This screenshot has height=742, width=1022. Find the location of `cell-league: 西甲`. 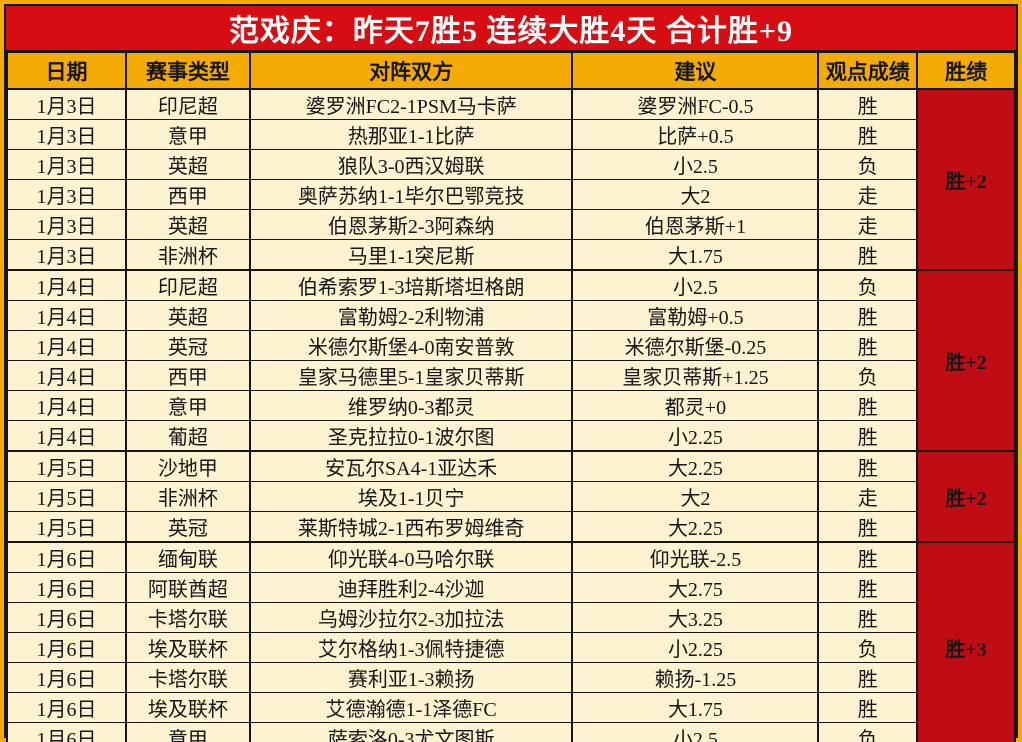

cell-league: 西甲 is located at coordinates (187, 375).